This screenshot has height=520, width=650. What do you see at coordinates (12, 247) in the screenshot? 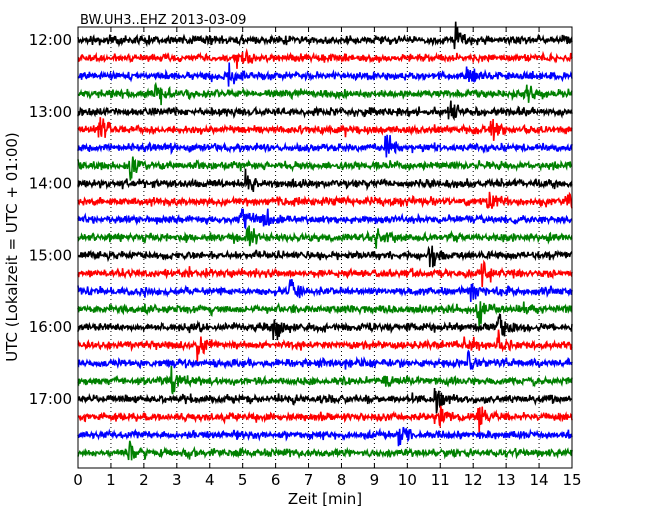
I see `y-axis-label: UTC (Lokalzeit = UTC + 01:00)` at bounding box center [12, 247].